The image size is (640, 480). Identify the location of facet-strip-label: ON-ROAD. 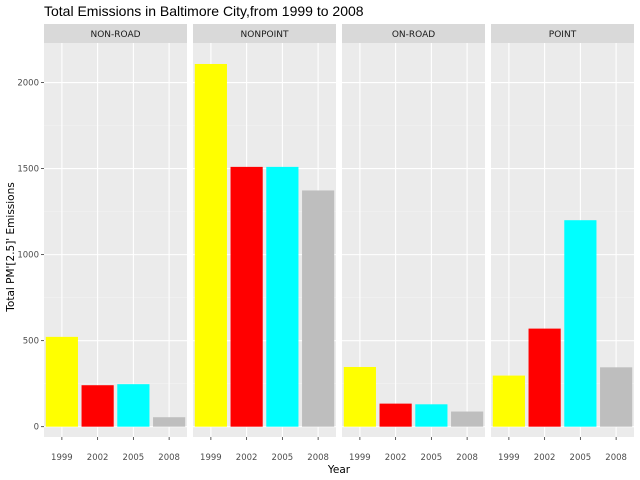
(413, 35).